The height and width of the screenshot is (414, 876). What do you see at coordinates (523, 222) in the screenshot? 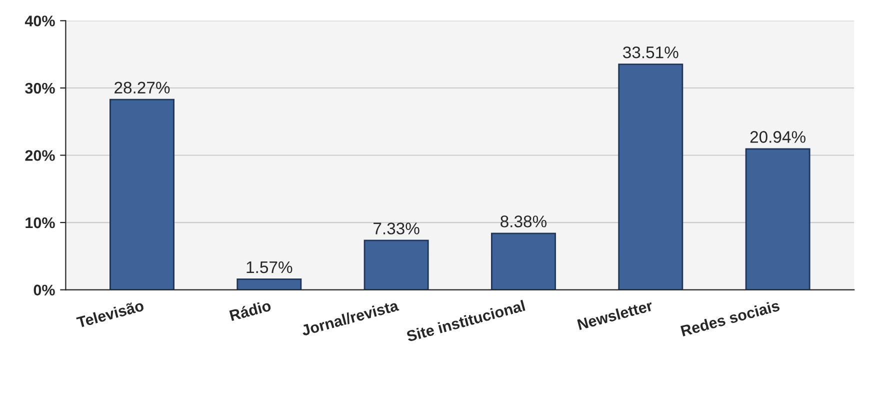
I see `data-label: 8.38%` at bounding box center [523, 222].